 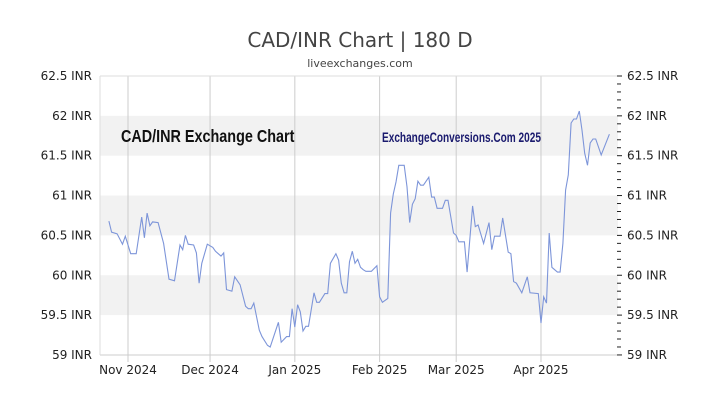 I want to click on watermark-right-text: ExchangeConversions.Com 2025, so click(x=461, y=137).